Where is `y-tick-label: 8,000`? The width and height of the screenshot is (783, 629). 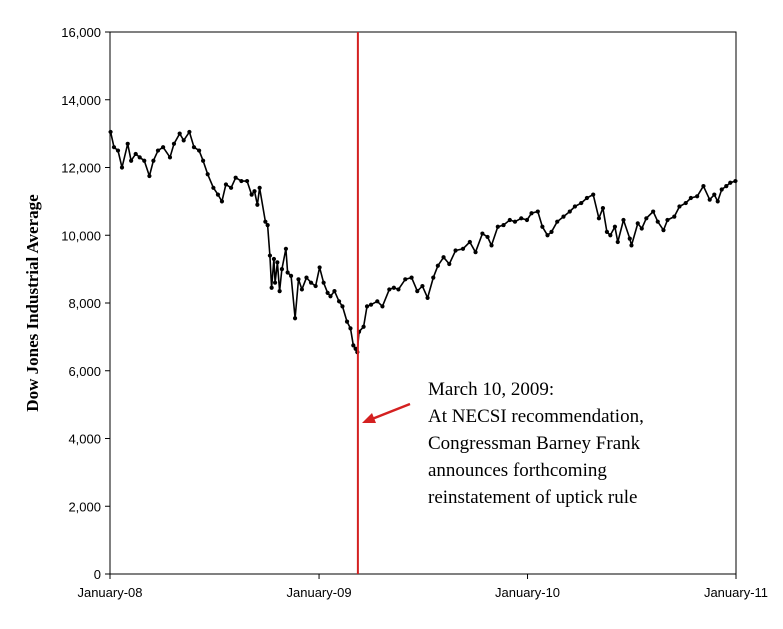
y-tick-label: 8,000 is located at coordinates (84, 303).